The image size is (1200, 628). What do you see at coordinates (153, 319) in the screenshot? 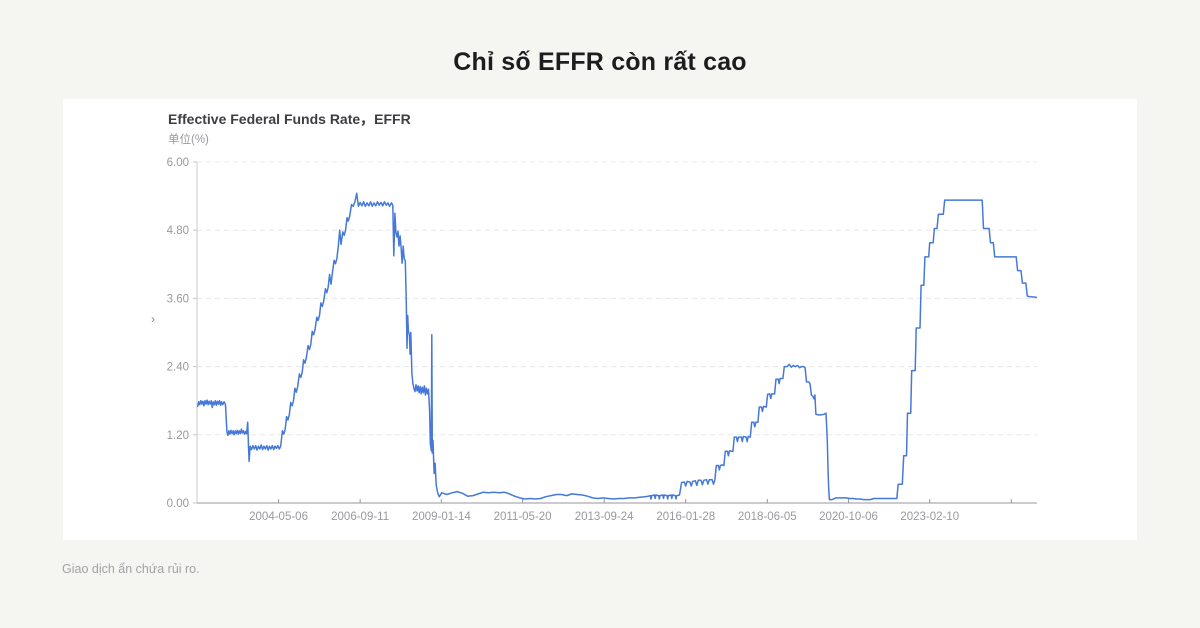
I see `expand-chevron-icon: ›` at bounding box center [153, 319].